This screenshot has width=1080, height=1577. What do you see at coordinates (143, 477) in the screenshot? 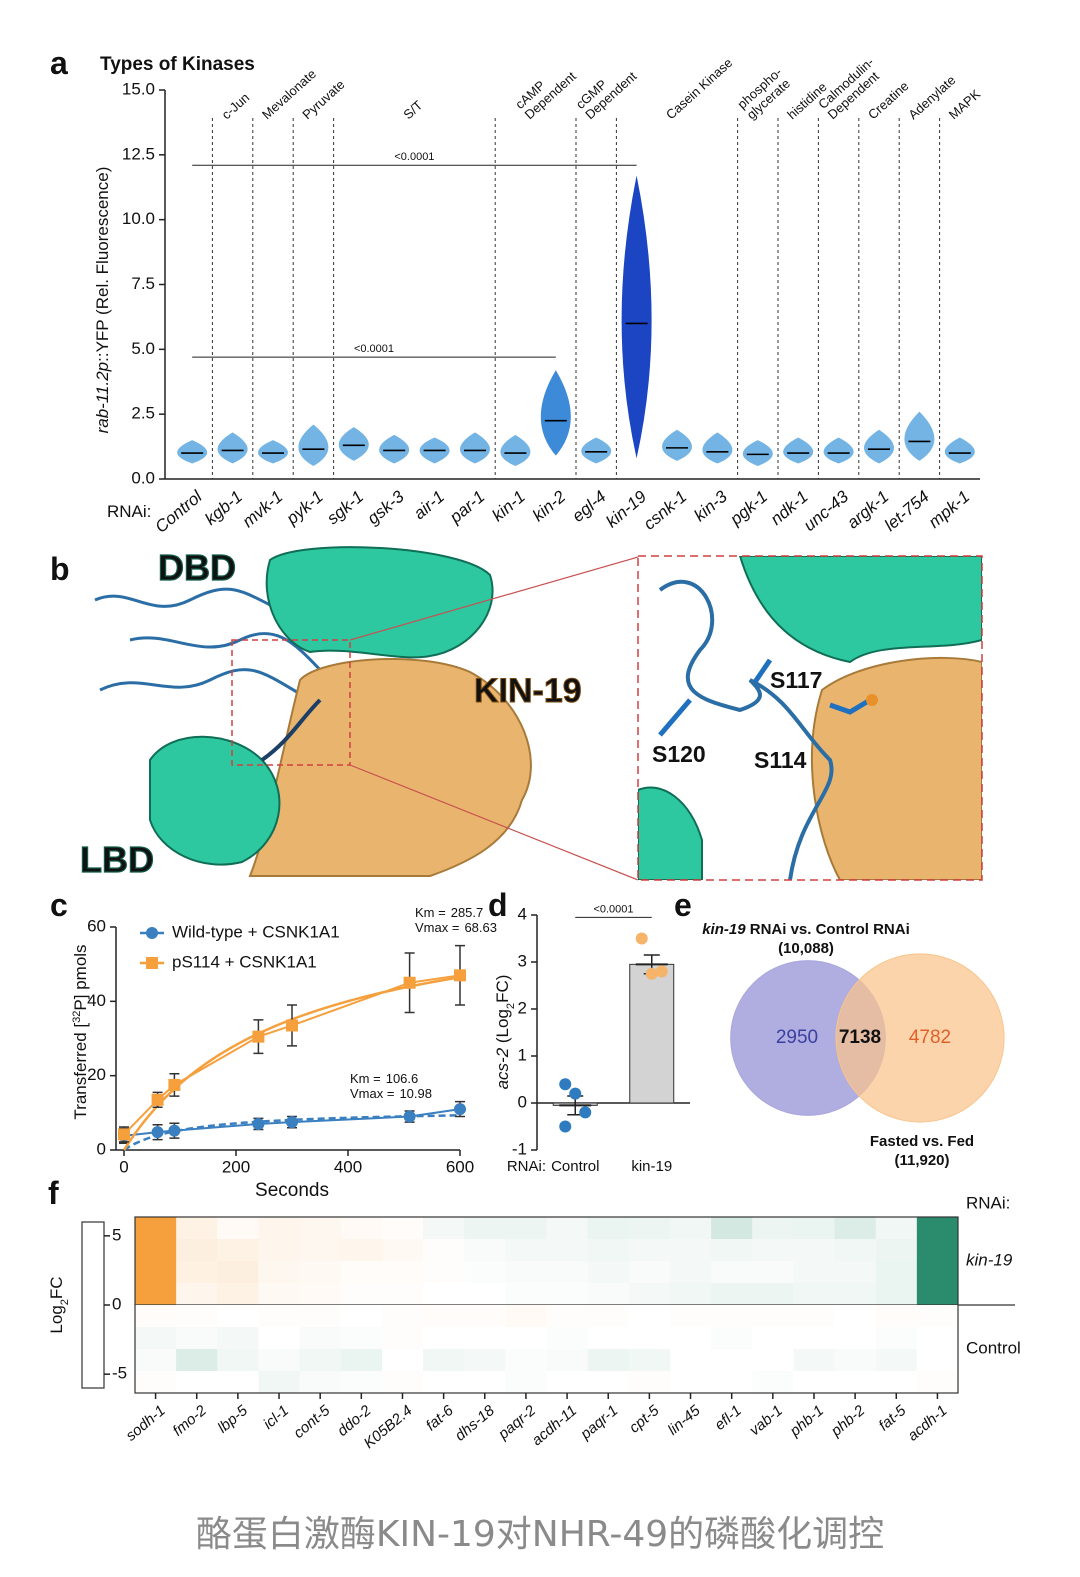
I see `y-tick-label: 0.0` at bounding box center [143, 477].